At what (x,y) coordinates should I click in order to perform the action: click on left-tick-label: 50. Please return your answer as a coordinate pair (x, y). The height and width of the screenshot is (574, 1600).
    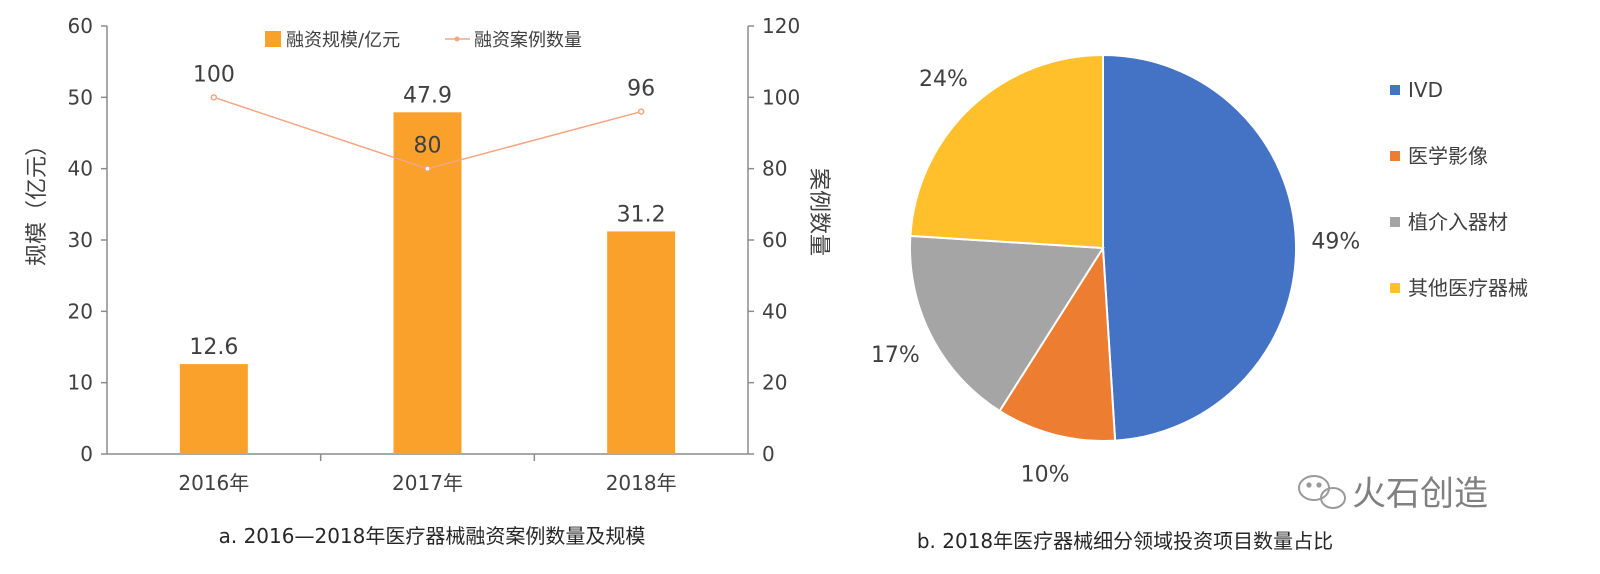
    Looking at the image, I should click on (80, 97).